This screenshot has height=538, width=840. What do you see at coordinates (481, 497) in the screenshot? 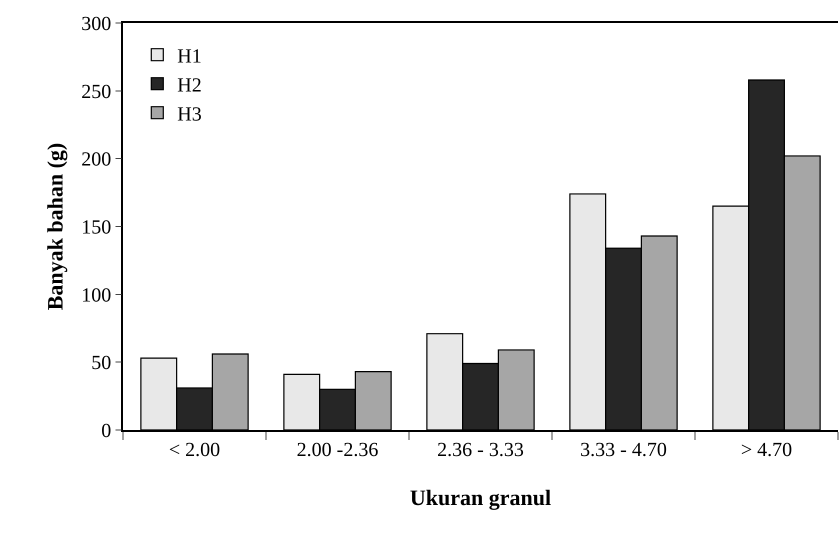
I see `x-axis-title: Ukuran granul` at bounding box center [481, 497].